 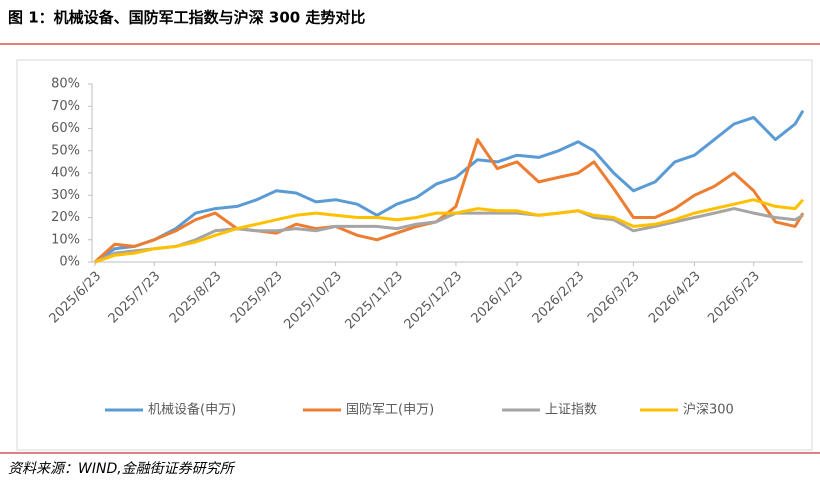 I want to click on y-tick-label: 30%, so click(x=65, y=195).